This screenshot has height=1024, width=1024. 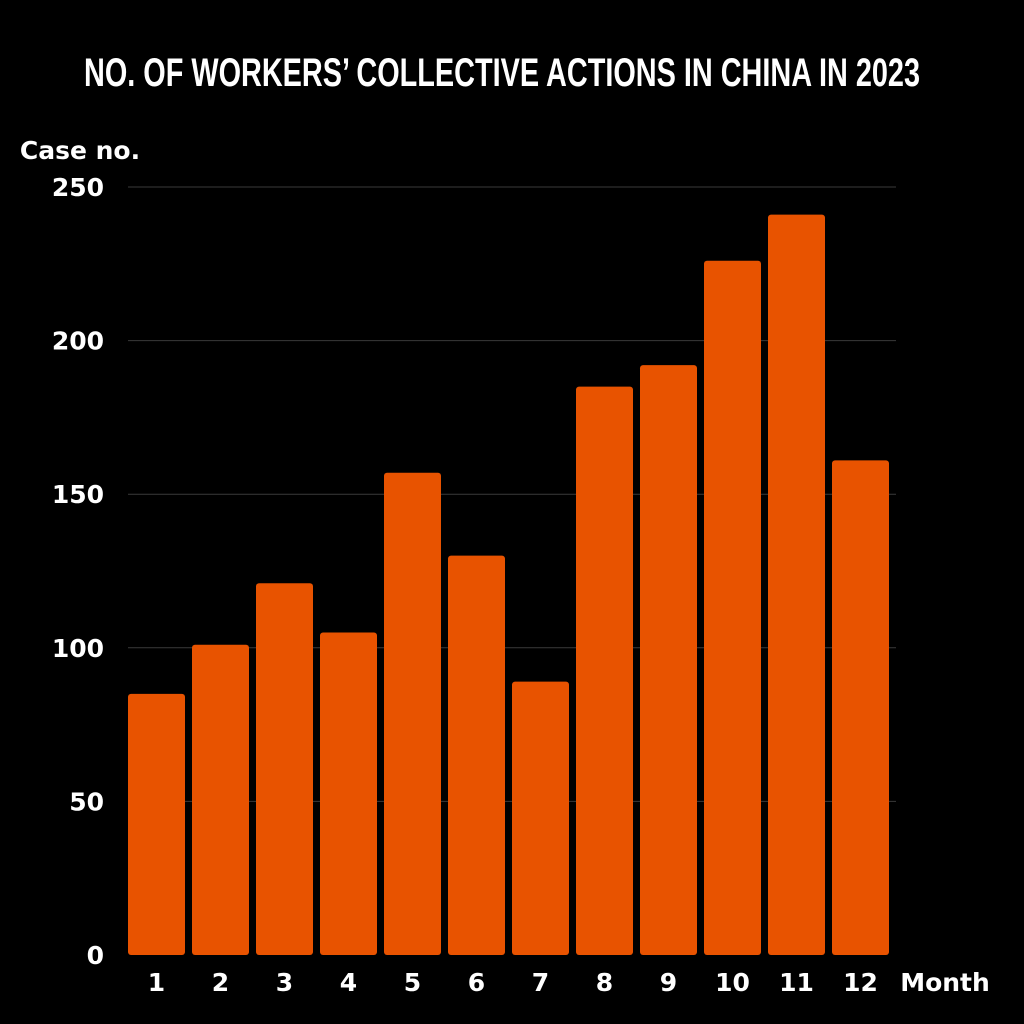 What do you see at coordinates (86, 801) in the screenshot?
I see `y-tick-label: 50` at bounding box center [86, 801].